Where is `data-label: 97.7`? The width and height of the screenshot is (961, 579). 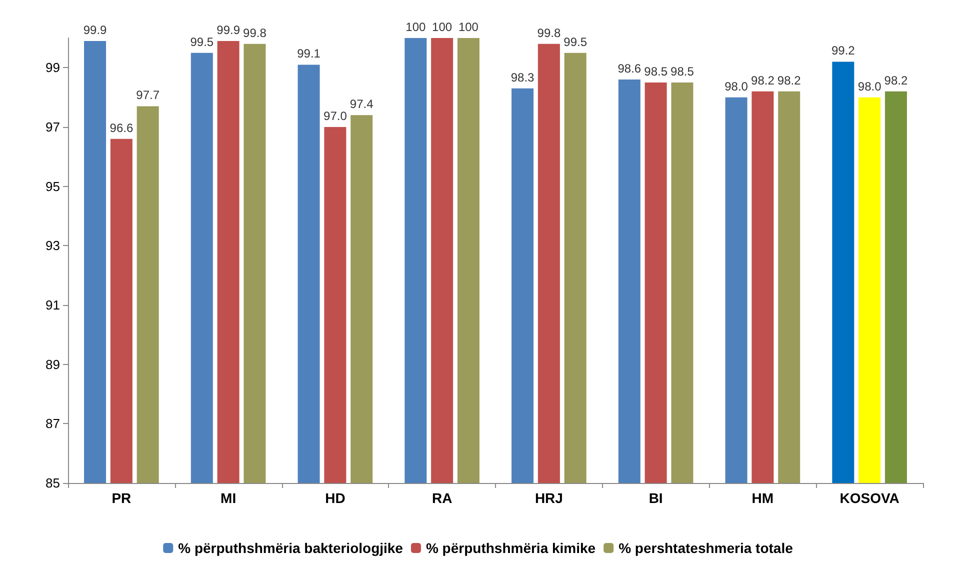
data-label: 97.7 is located at coordinates (148, 95).